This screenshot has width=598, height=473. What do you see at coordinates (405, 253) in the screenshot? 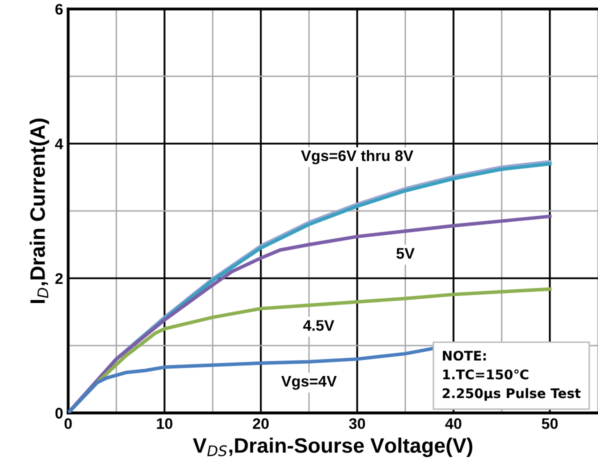
I see `series-label: 5V` at bounding box center [405, 253].